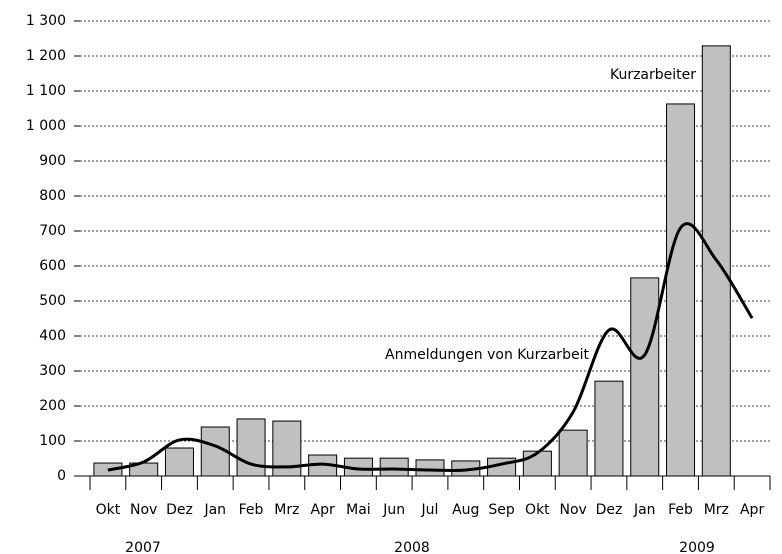  Describe the element at coordinates (46, 126) in the screenshot. I see `y-tick-label: 1 000` at that location.